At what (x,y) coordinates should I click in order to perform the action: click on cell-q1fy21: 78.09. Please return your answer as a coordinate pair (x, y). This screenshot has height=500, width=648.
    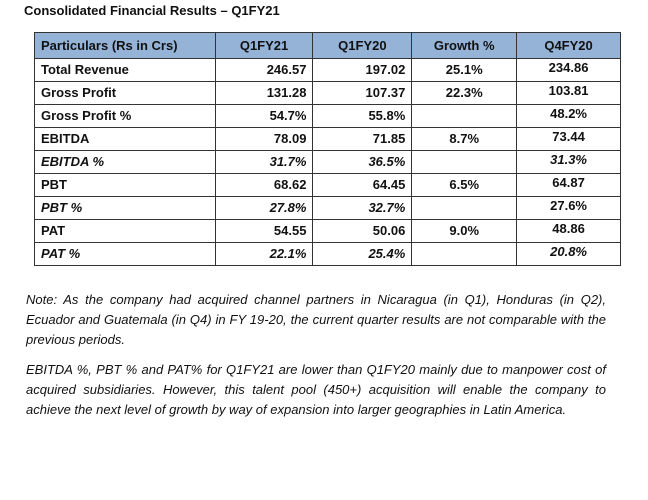
    Looking at the image, I should click on (264, 139).